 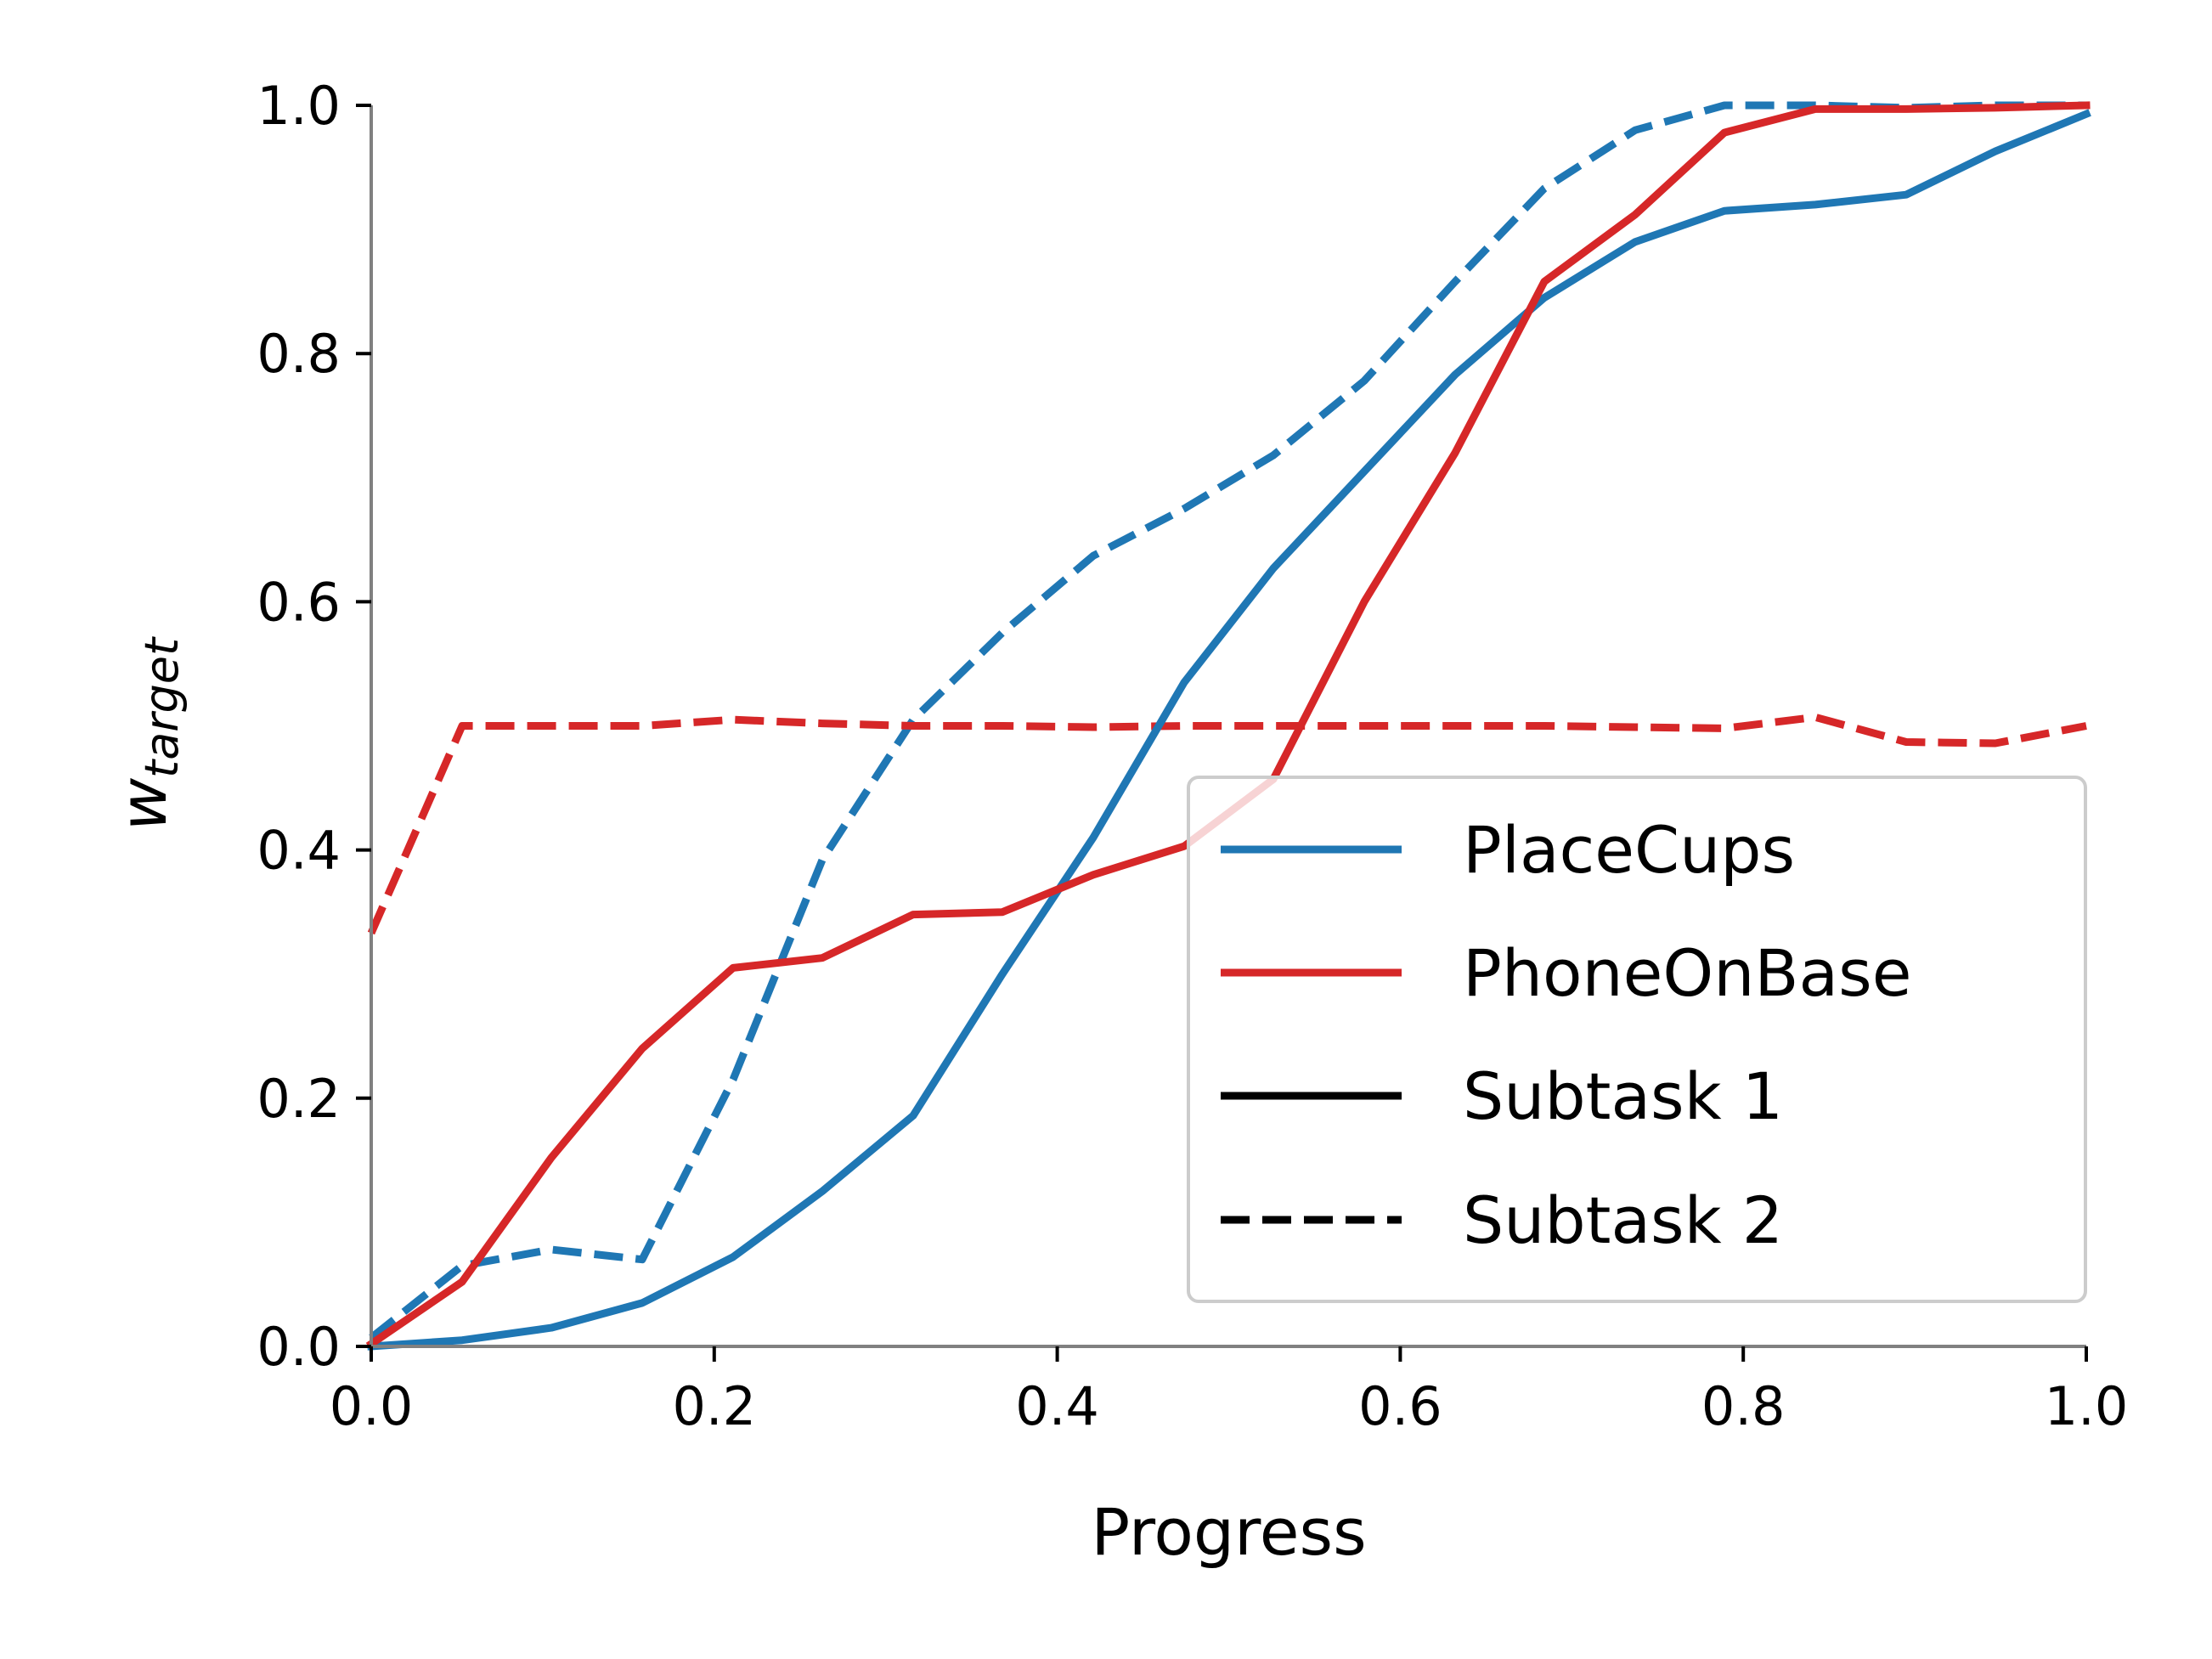 What do you see at coordinates (299, 1347) in the screenshot?
I see `y-tick-label: 0.0` at bounding box center [299, 1347].